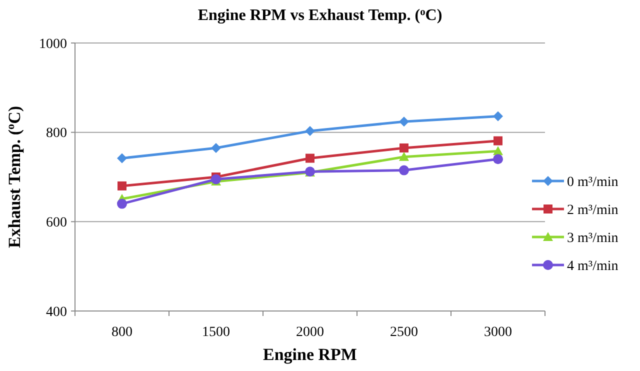  What do you see at coordinates (53, 44) in the screenshot?
I see `y-tick-label: 1000` at bounding box center [53, 44].